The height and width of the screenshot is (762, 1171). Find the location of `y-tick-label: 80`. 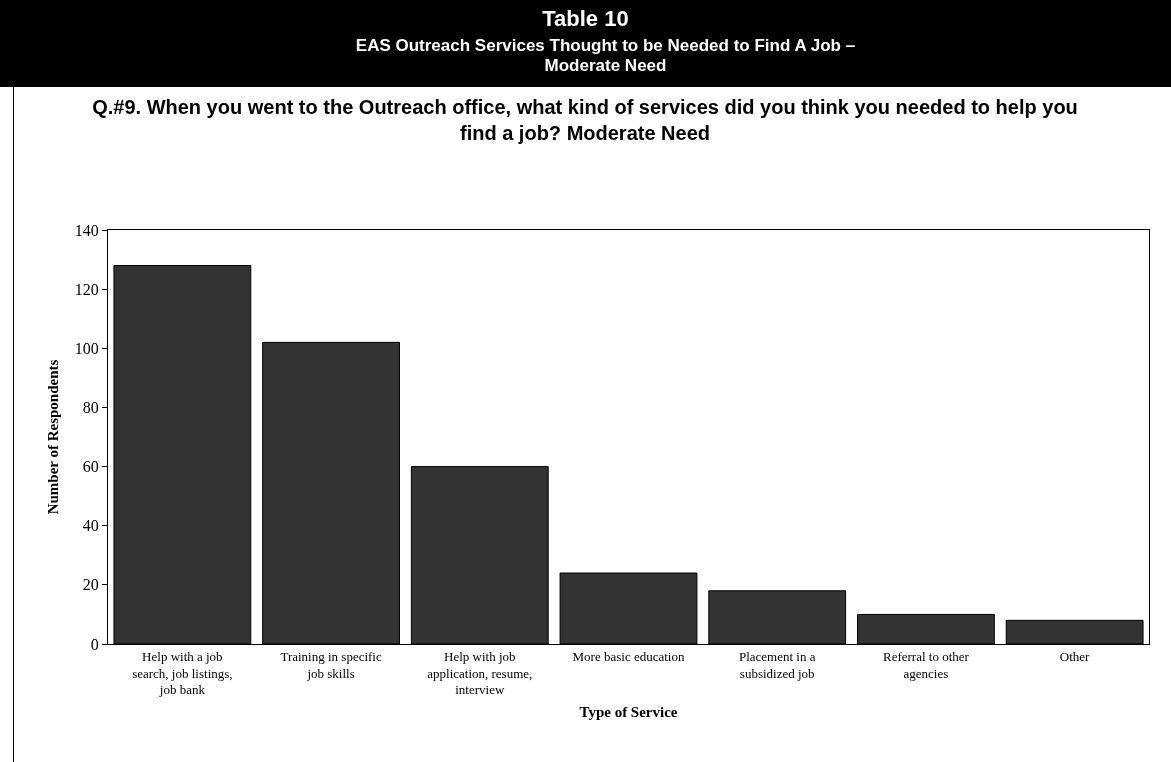

y-tick-label: 80 is located at coordinates (90, 408).